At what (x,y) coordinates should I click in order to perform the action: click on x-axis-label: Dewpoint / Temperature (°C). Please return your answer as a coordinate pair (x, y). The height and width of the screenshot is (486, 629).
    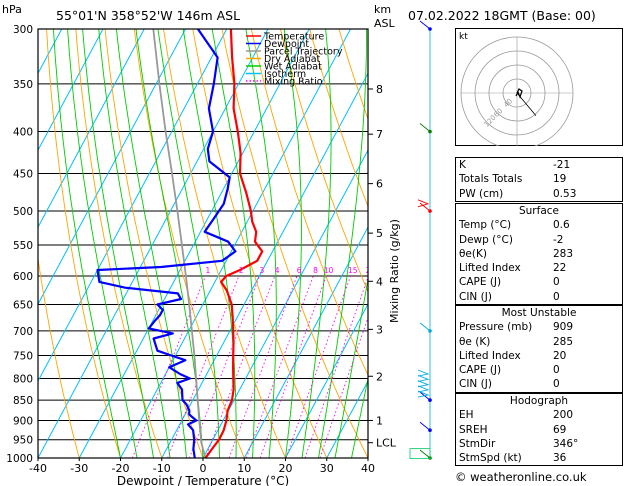
    Looking at the image, I should click on (203, 480).